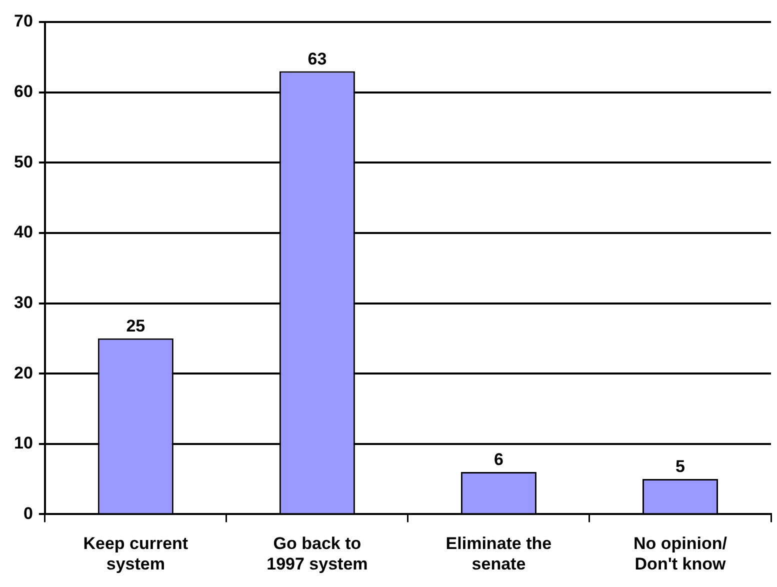 The image size is (777, 587). I want to click on data-label: 5, so click(680, 466).